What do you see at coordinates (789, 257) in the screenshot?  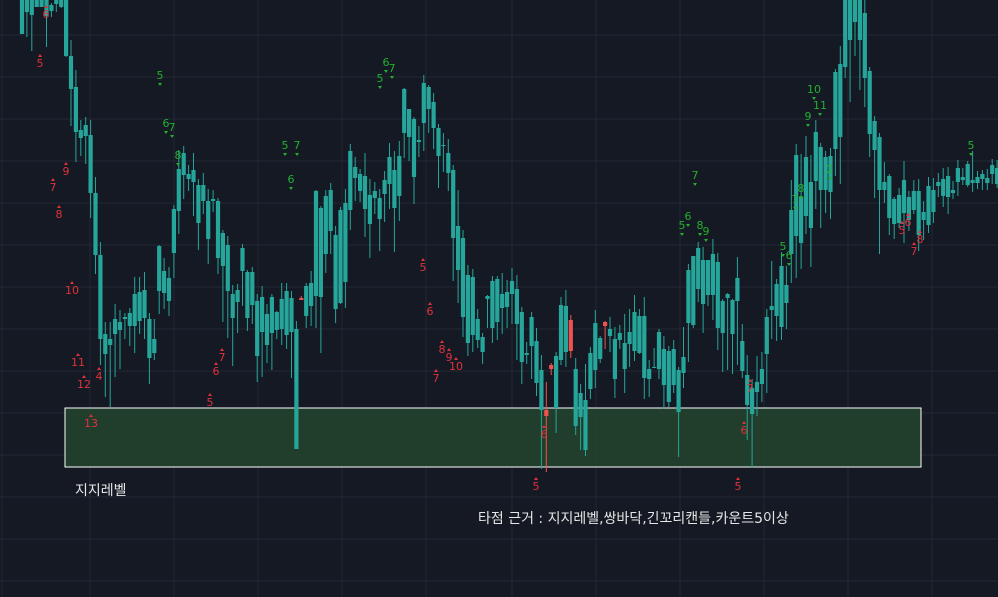 I see `td-count-up: 6` at bounding box center [789, 257].